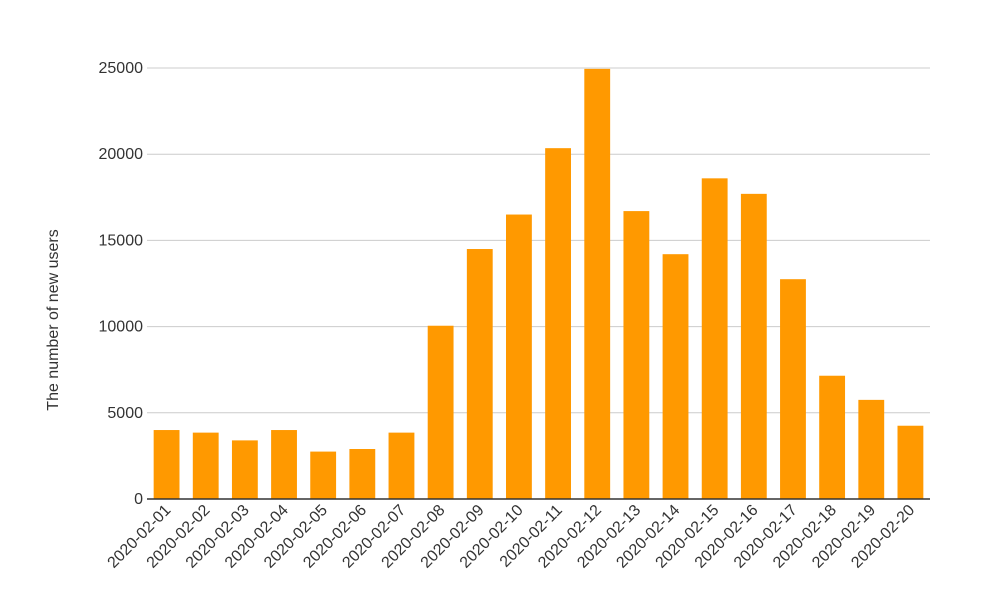  What do you see at coordinates (121, 240) in the screenshot?
I see `y-tick-label: 15000` at bounding box center [121, 240].